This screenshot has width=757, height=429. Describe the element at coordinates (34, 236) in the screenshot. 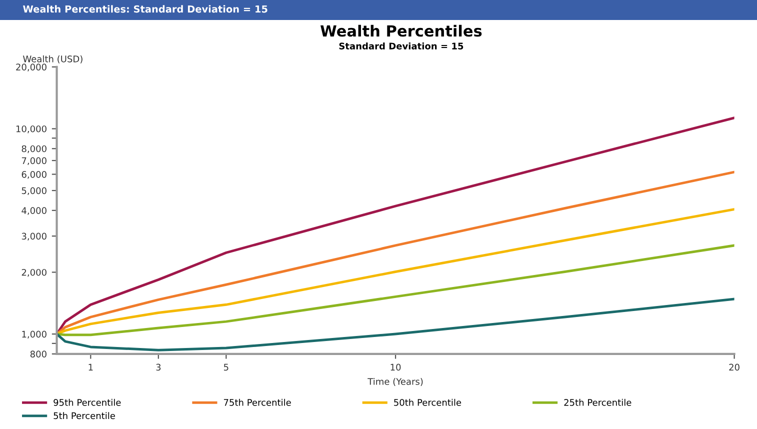

I see `y-tick-label: 3,000` at that location.